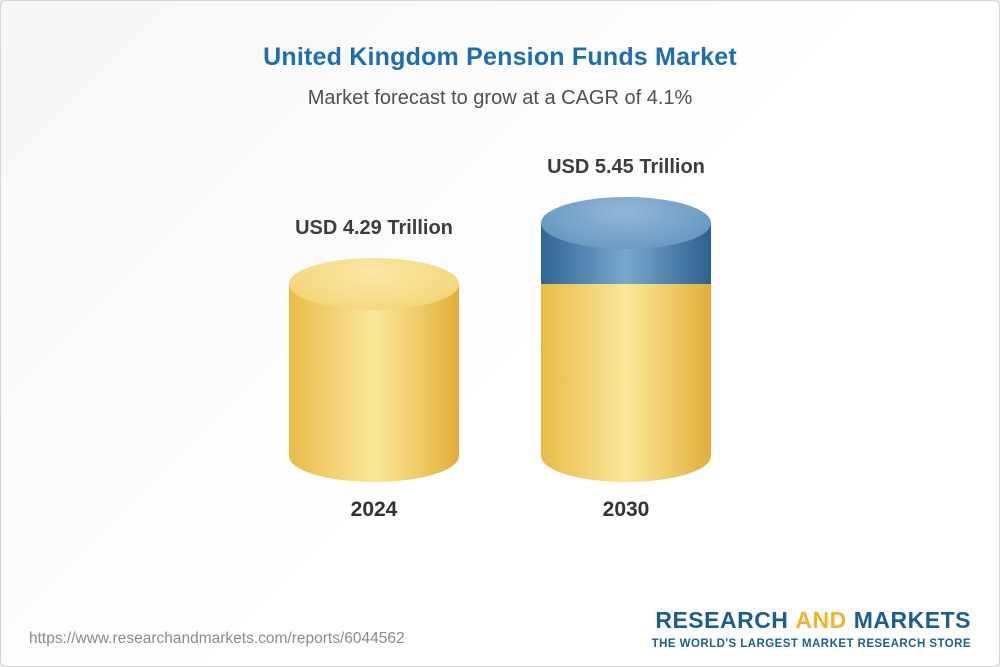 This screenshot has width=1000, height=667. Describe the element at coordinates (821, 620) in the screenshot. I see `logo-word-and: AND` at that location.